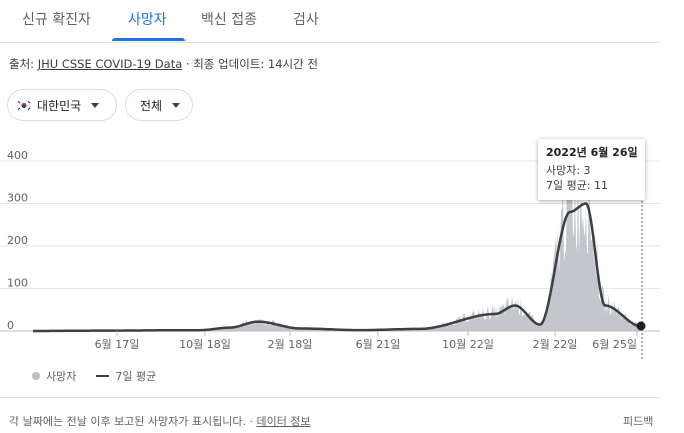  Describe the element at coordinates (24, 105) in the screenshot. I see `south-korea-flag-icon` at that location.